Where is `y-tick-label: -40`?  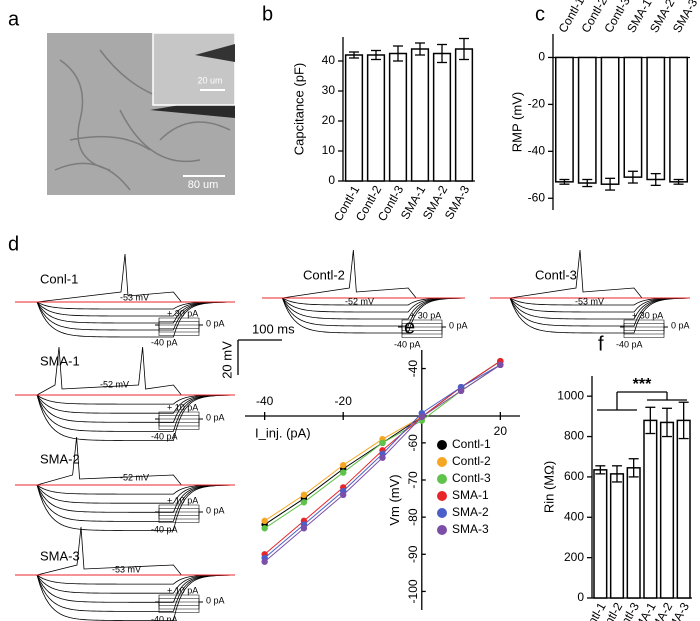 y-tick-label: -40 is located at coordinates (537, 151).